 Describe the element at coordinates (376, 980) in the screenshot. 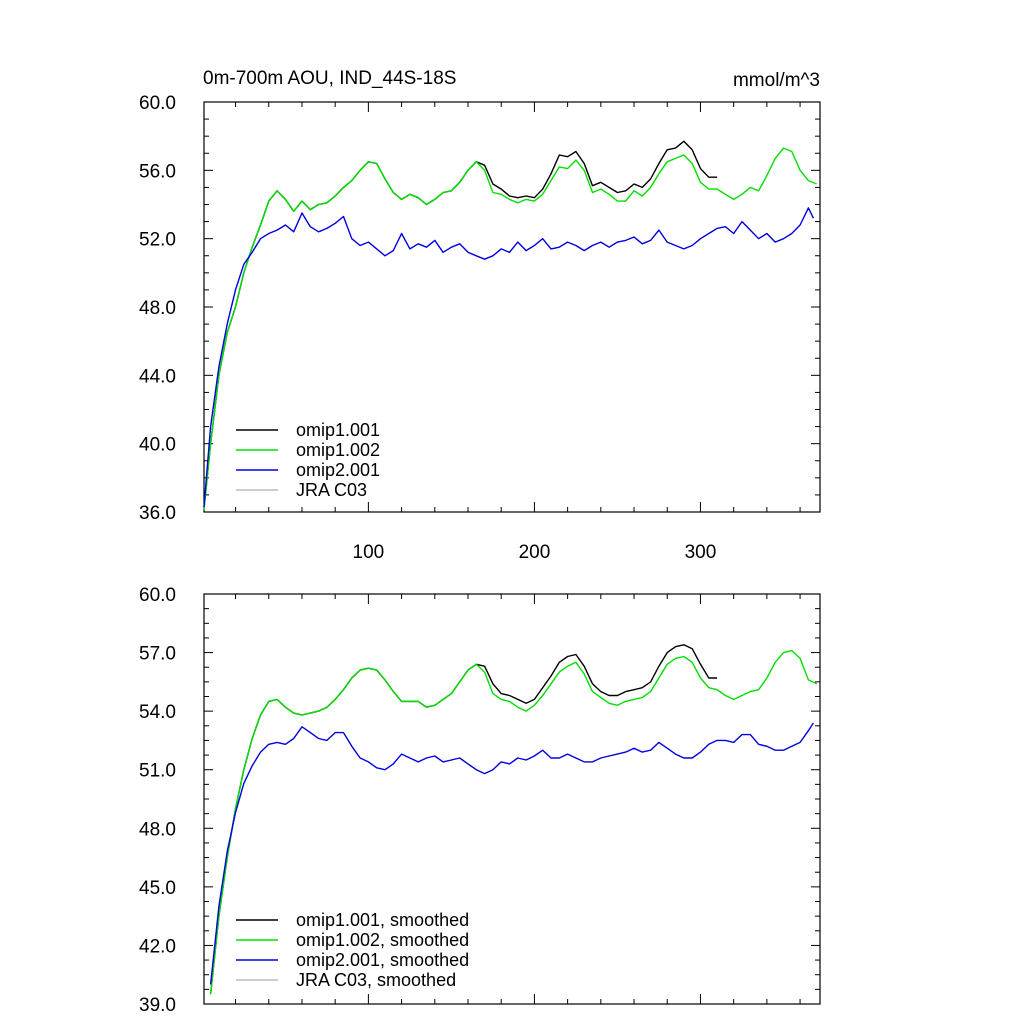

I see `legend-label: JRA C03, smoothed` at that location.